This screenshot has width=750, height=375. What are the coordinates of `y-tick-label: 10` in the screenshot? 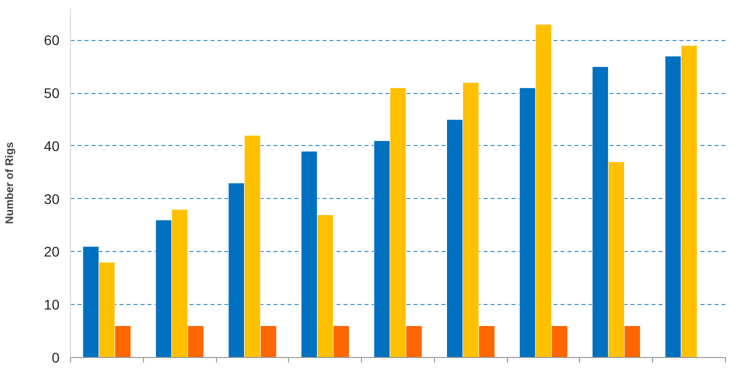 It's located at (52, 304).